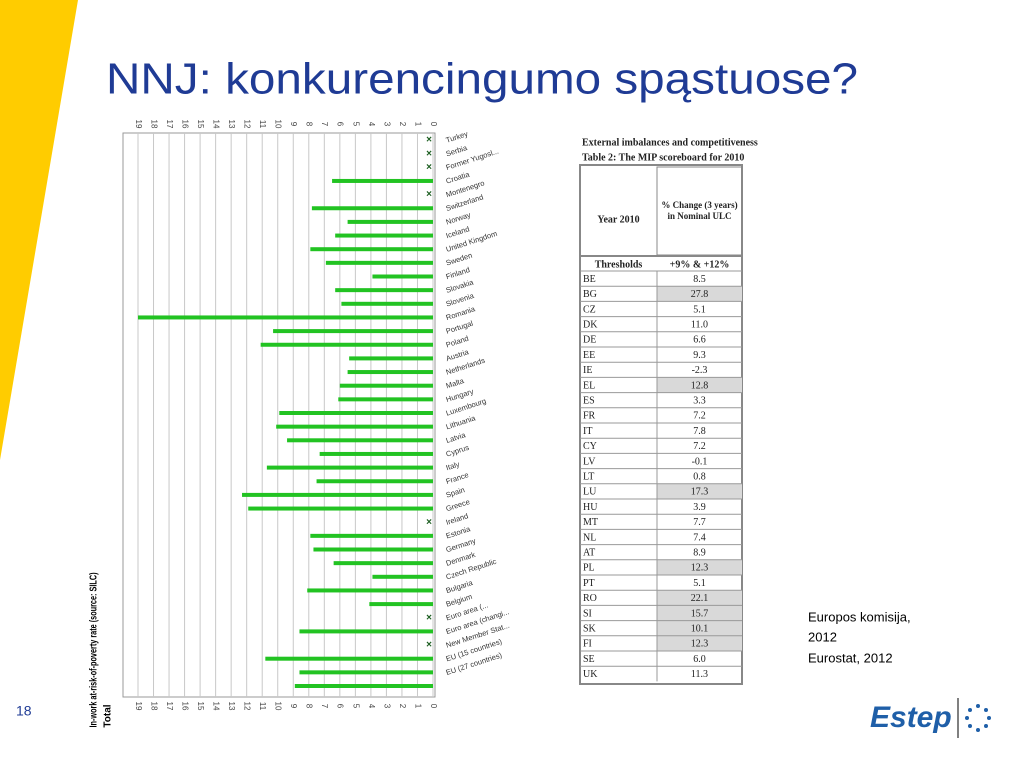 Image resolution: width=1024 pixels, height=773 pixels. Describe the element at coordinates (458, 451) in the screenshot. I see `category-label: Cyprus` at that location.